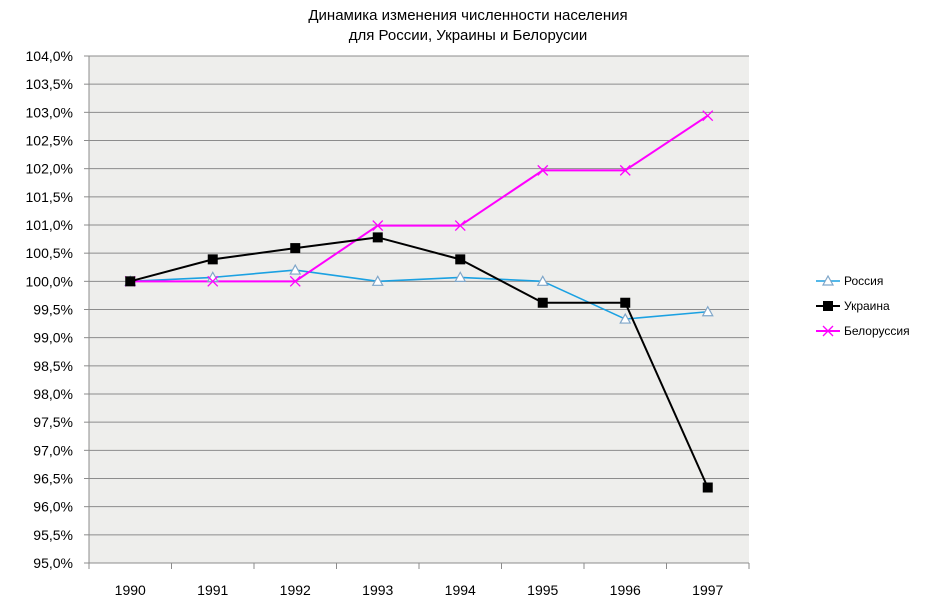 The width and height of the screenshot is (929, 605). Describe the element at coordinates (53, 338) in the screenshot. I see `y-tick-label: 99,0%` at that location.